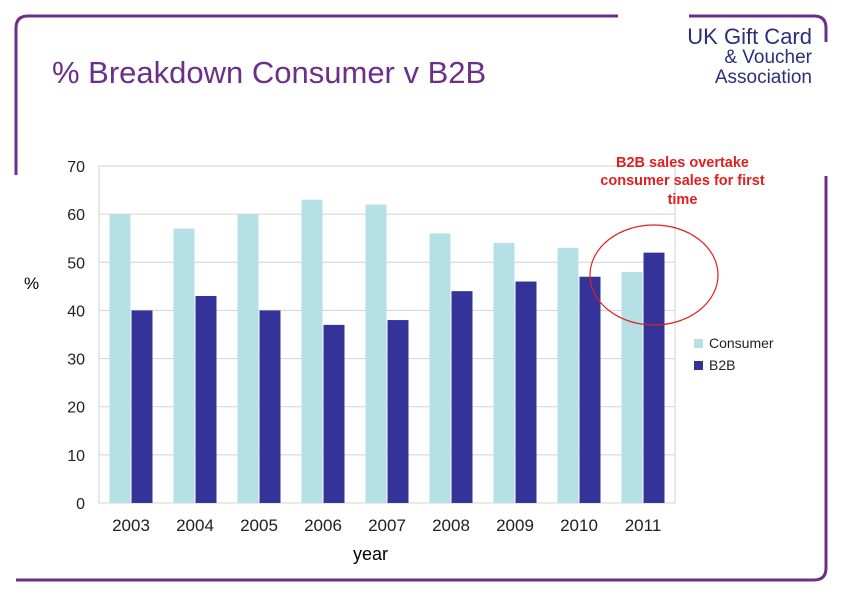 The image size is (842, 595). I want to click on legend-item-consumer: Consumer, so click(734, 343).